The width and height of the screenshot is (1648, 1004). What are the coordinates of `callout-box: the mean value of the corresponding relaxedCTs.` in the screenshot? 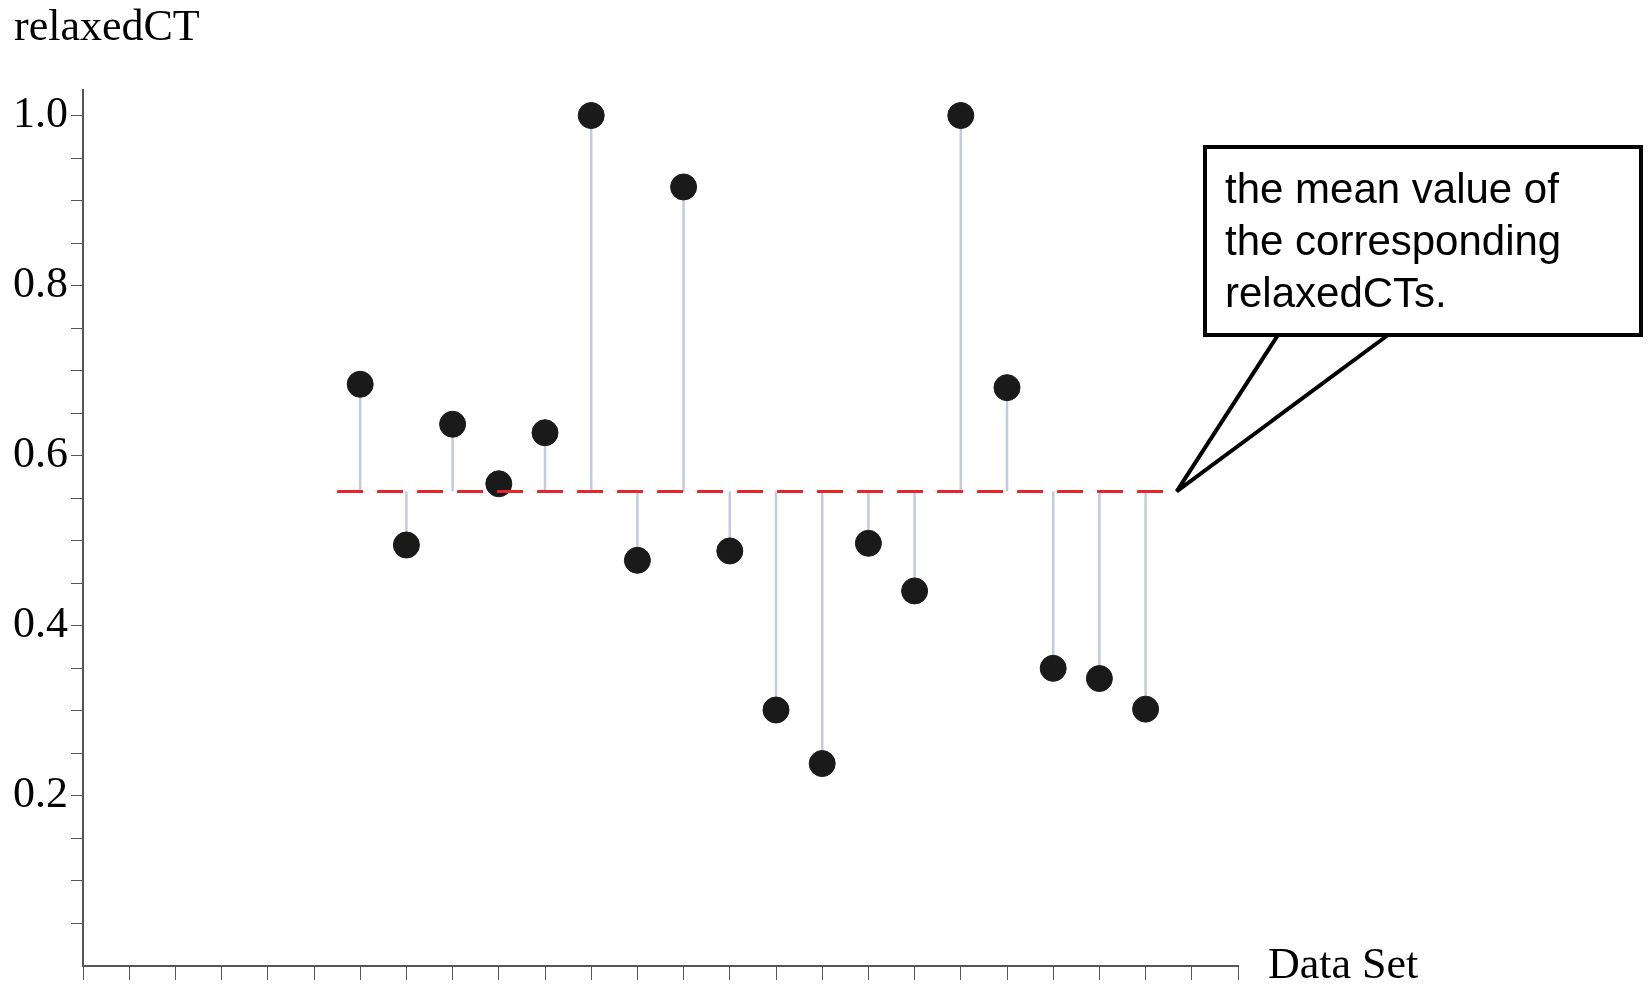 It's located at (1423, 241).